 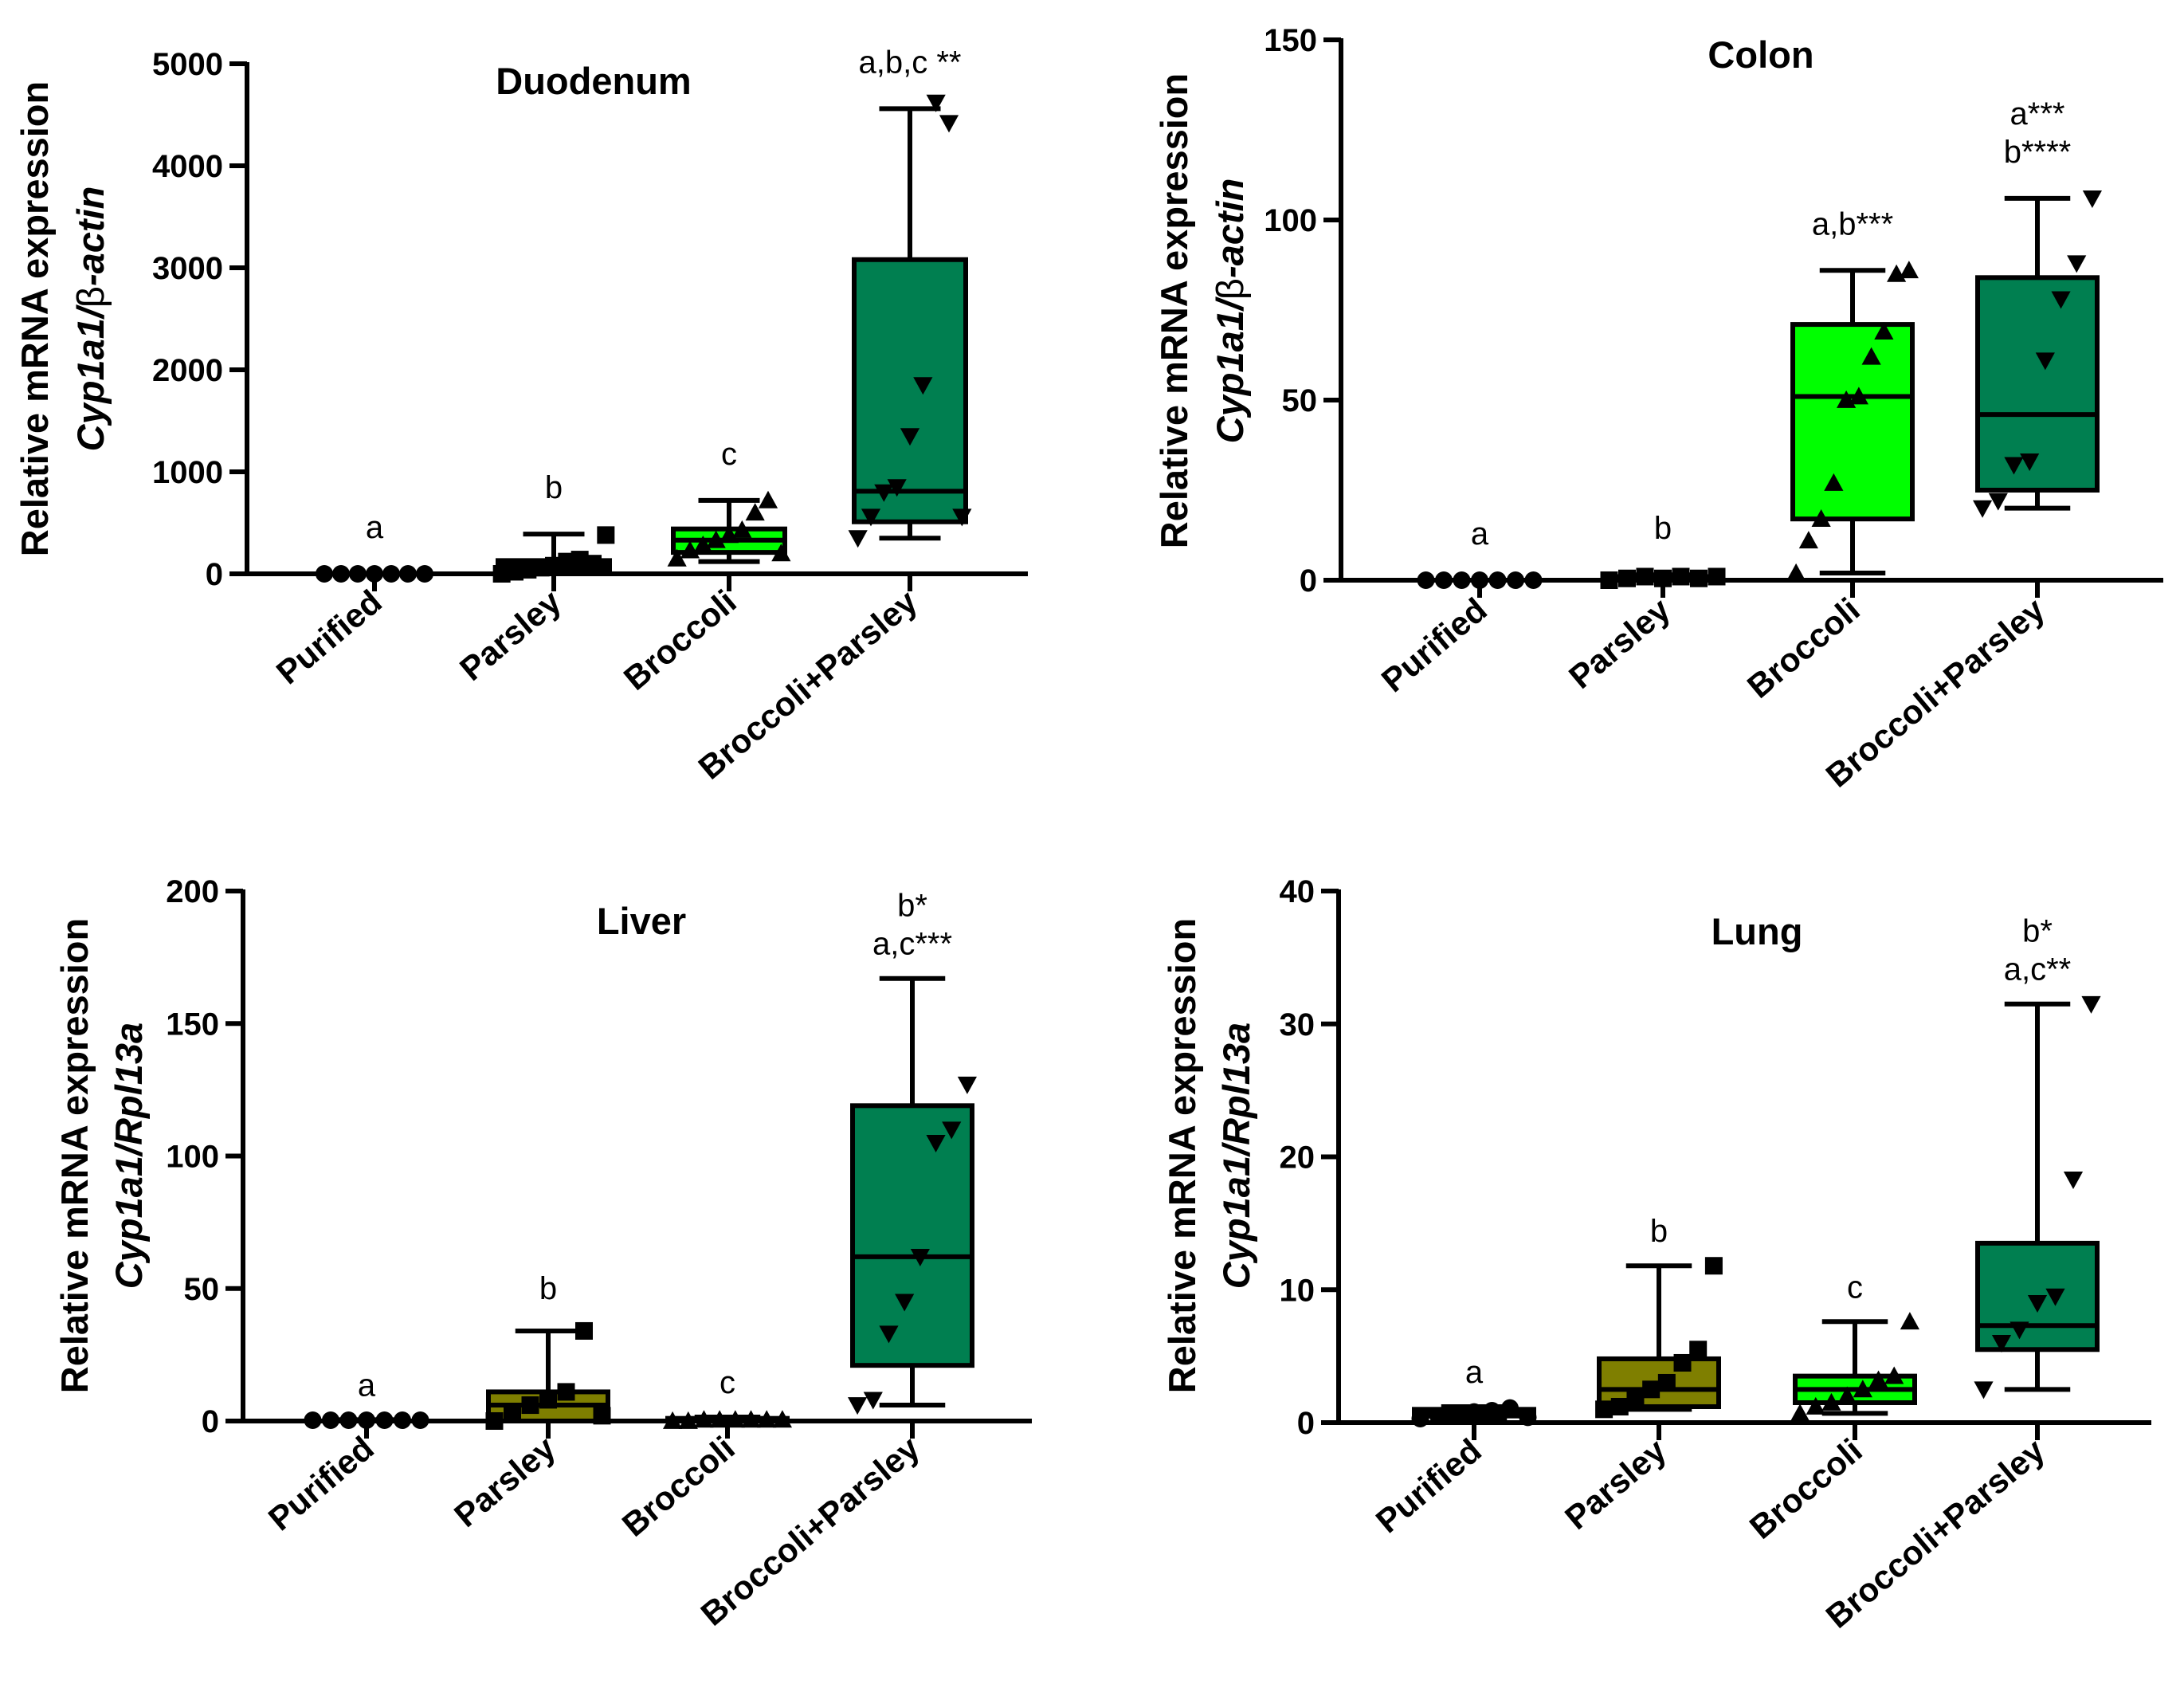 I want to click on y-tick-label: 10, so click(x=1297, y=1290).